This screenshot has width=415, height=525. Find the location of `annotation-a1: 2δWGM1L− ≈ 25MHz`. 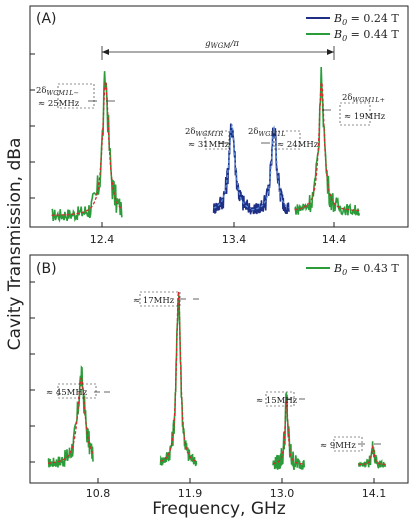

annotation-a1: 2δWGM1L− ≈ 25MHz is located at coordinates (75, 96).